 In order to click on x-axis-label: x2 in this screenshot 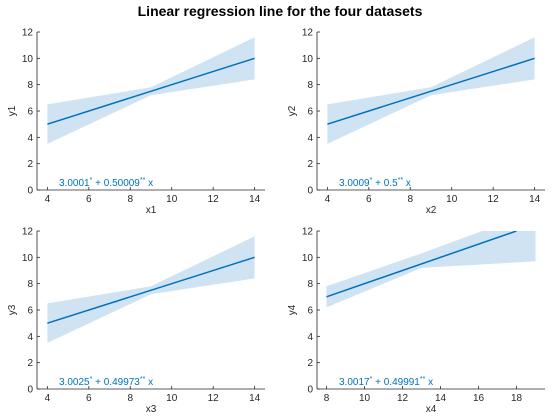, I will do `click(431, 210)`.